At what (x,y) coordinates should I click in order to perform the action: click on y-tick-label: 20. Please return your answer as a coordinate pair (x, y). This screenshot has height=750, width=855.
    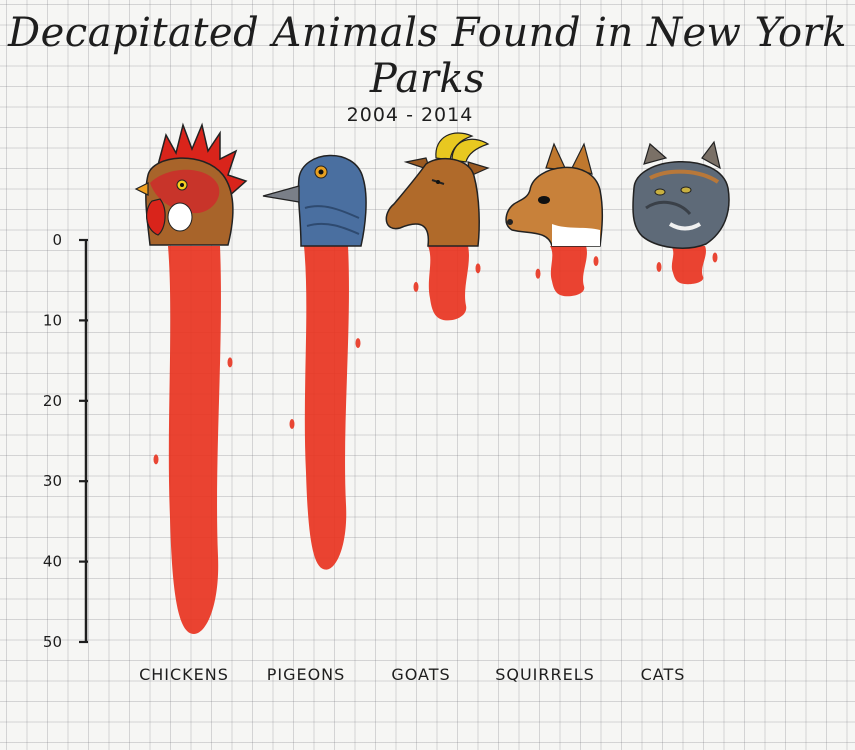
    Looking at the image, I should click on (52, 401).